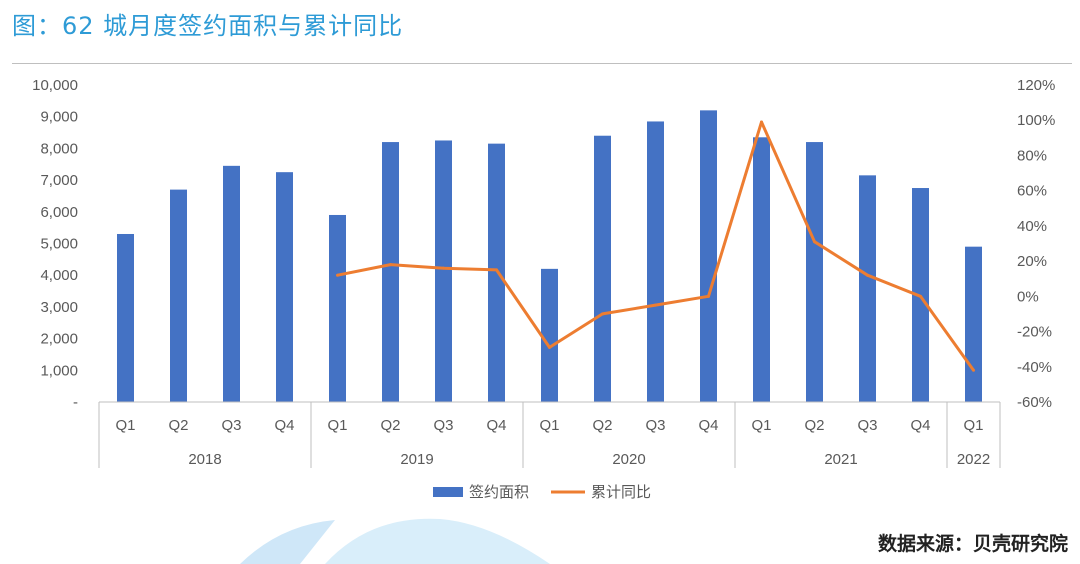 This screenshot has height=564, width=1080. Describe the element at coordinates (973, 459) in the screenshot. I see `x-group-label: 2022` at that location.